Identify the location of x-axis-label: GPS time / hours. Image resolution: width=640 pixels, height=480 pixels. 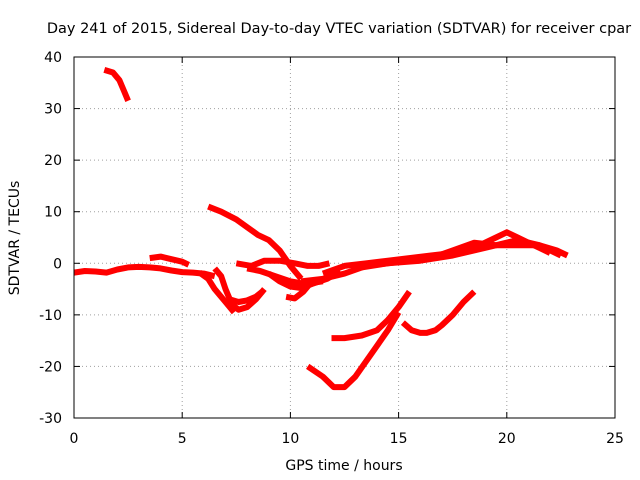
(343, 466).